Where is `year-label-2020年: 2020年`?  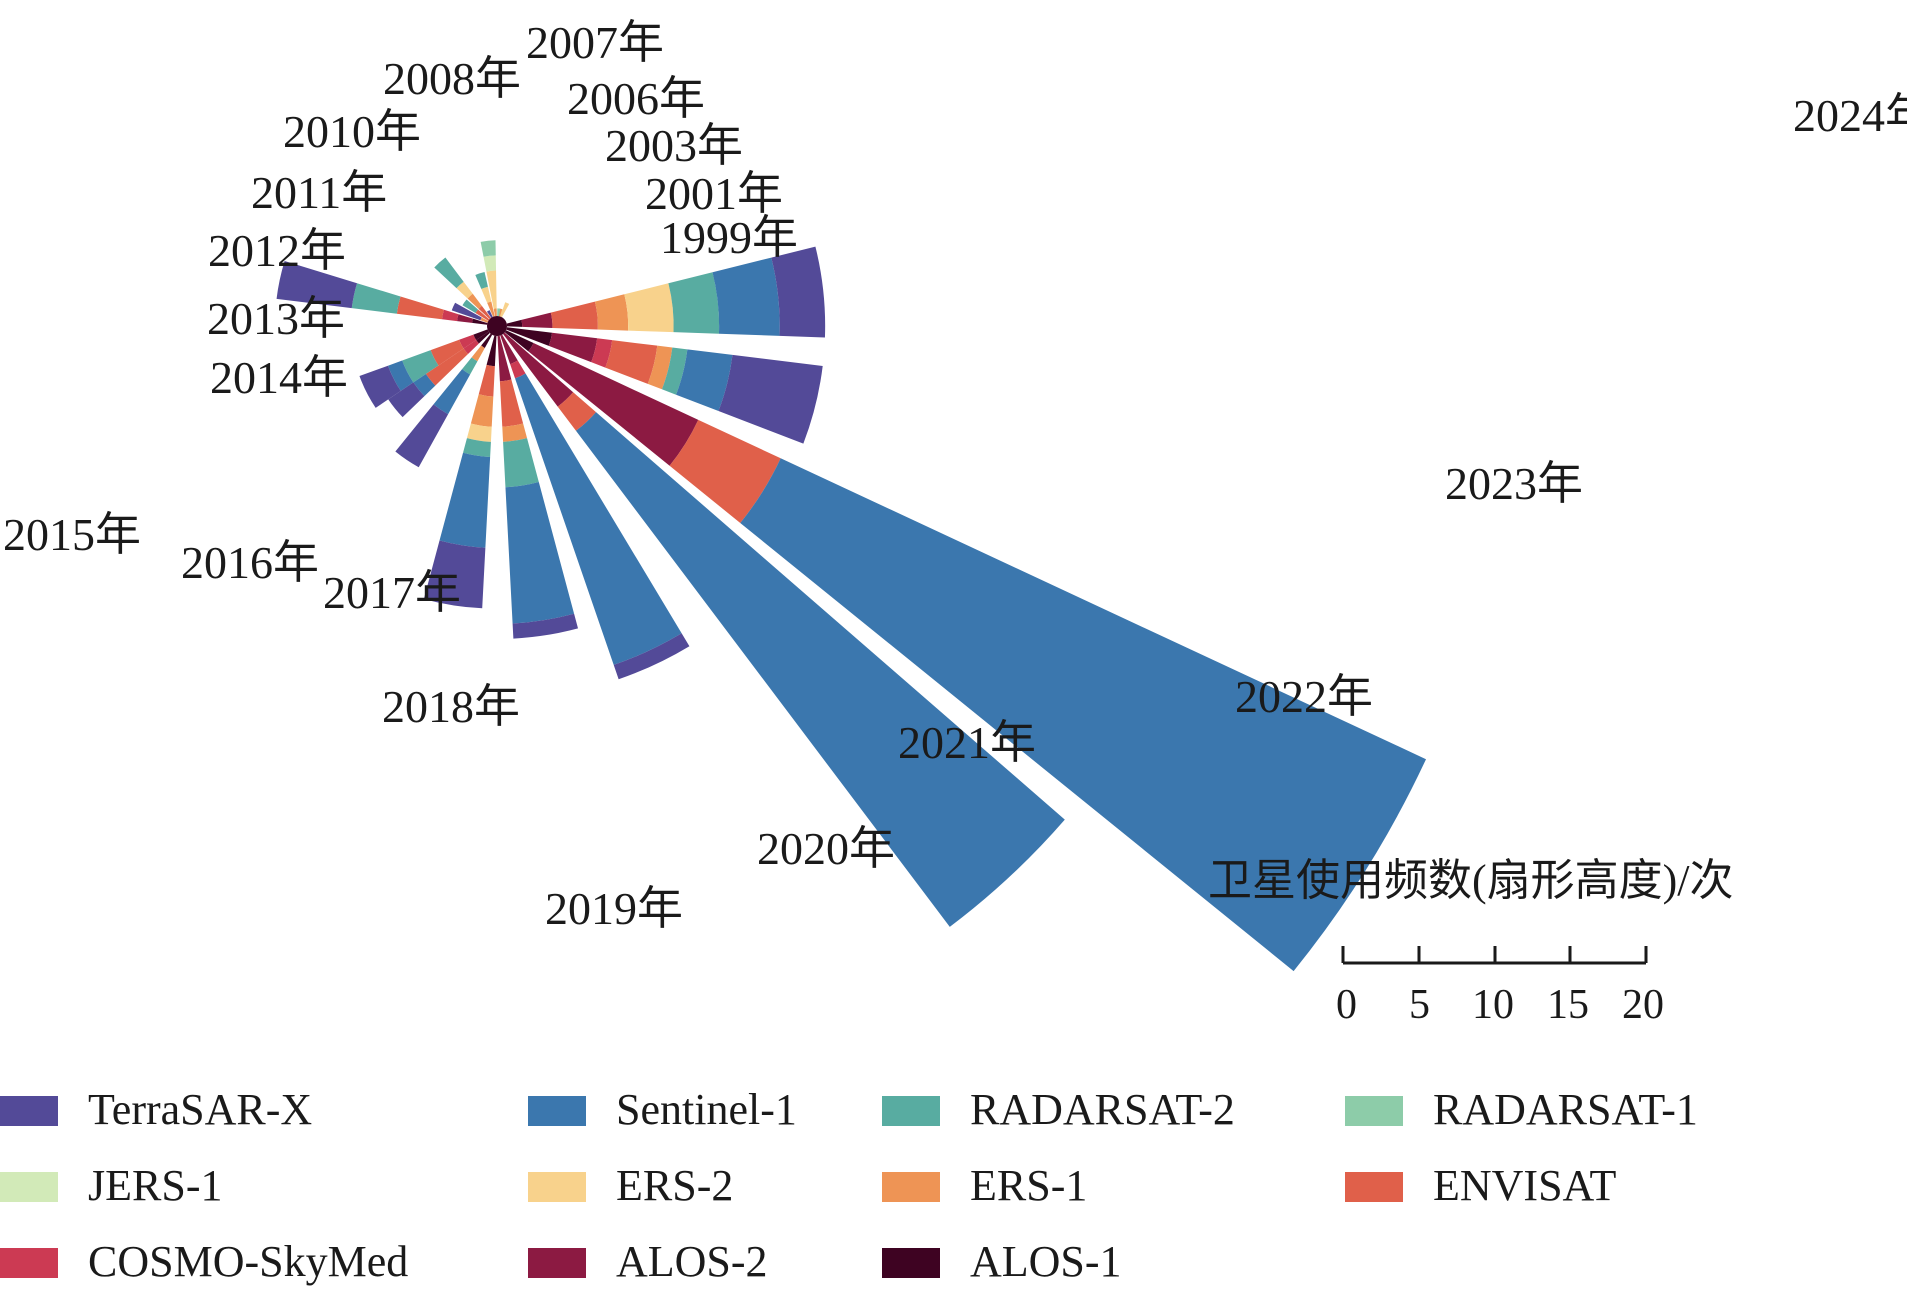 year-label-2020年: 2020年 is located at coordinates (826, 848).